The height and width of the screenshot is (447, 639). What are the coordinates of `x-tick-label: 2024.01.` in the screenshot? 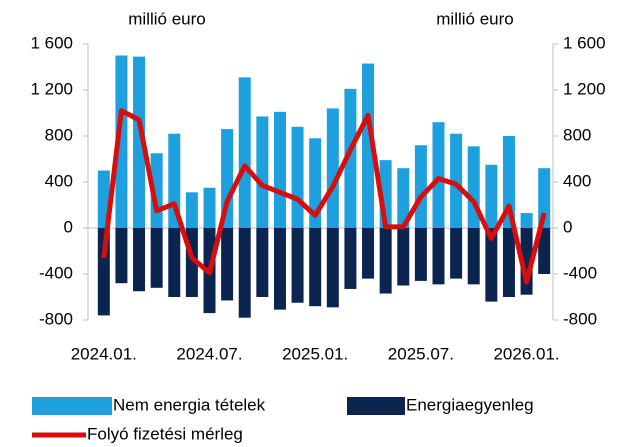 It's located at (104, 353).